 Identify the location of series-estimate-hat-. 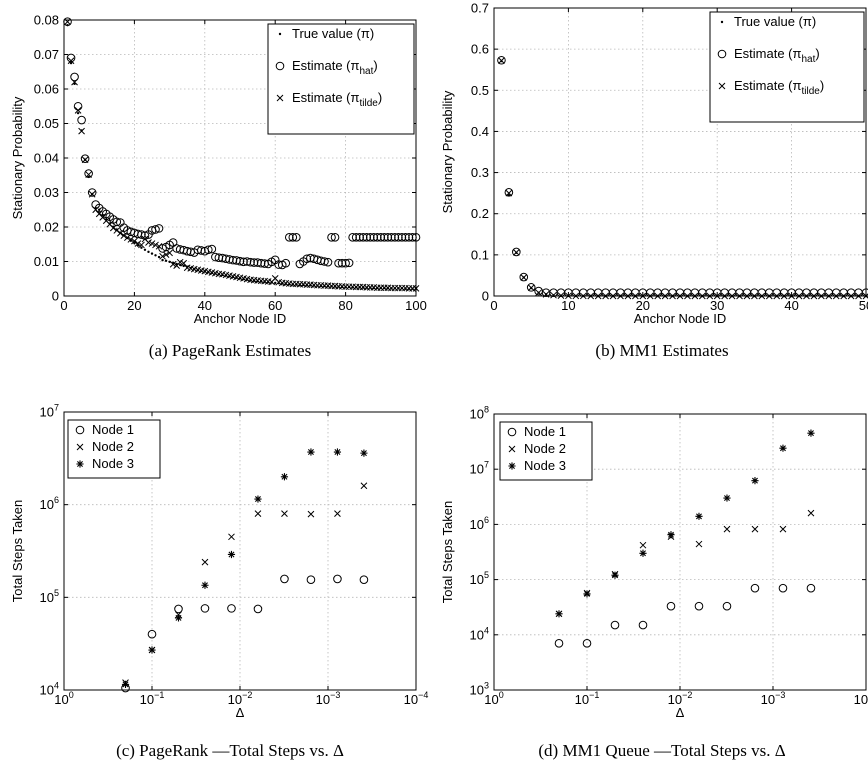
(242, 143).